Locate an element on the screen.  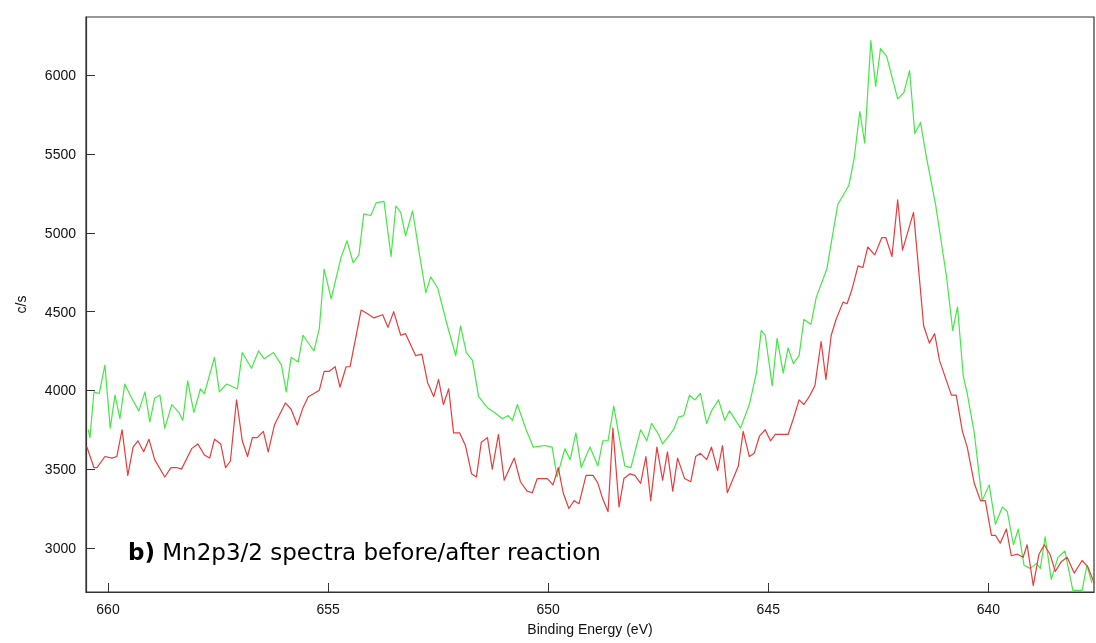
x-tick-label: 640 is located at coordinates (988, 609).